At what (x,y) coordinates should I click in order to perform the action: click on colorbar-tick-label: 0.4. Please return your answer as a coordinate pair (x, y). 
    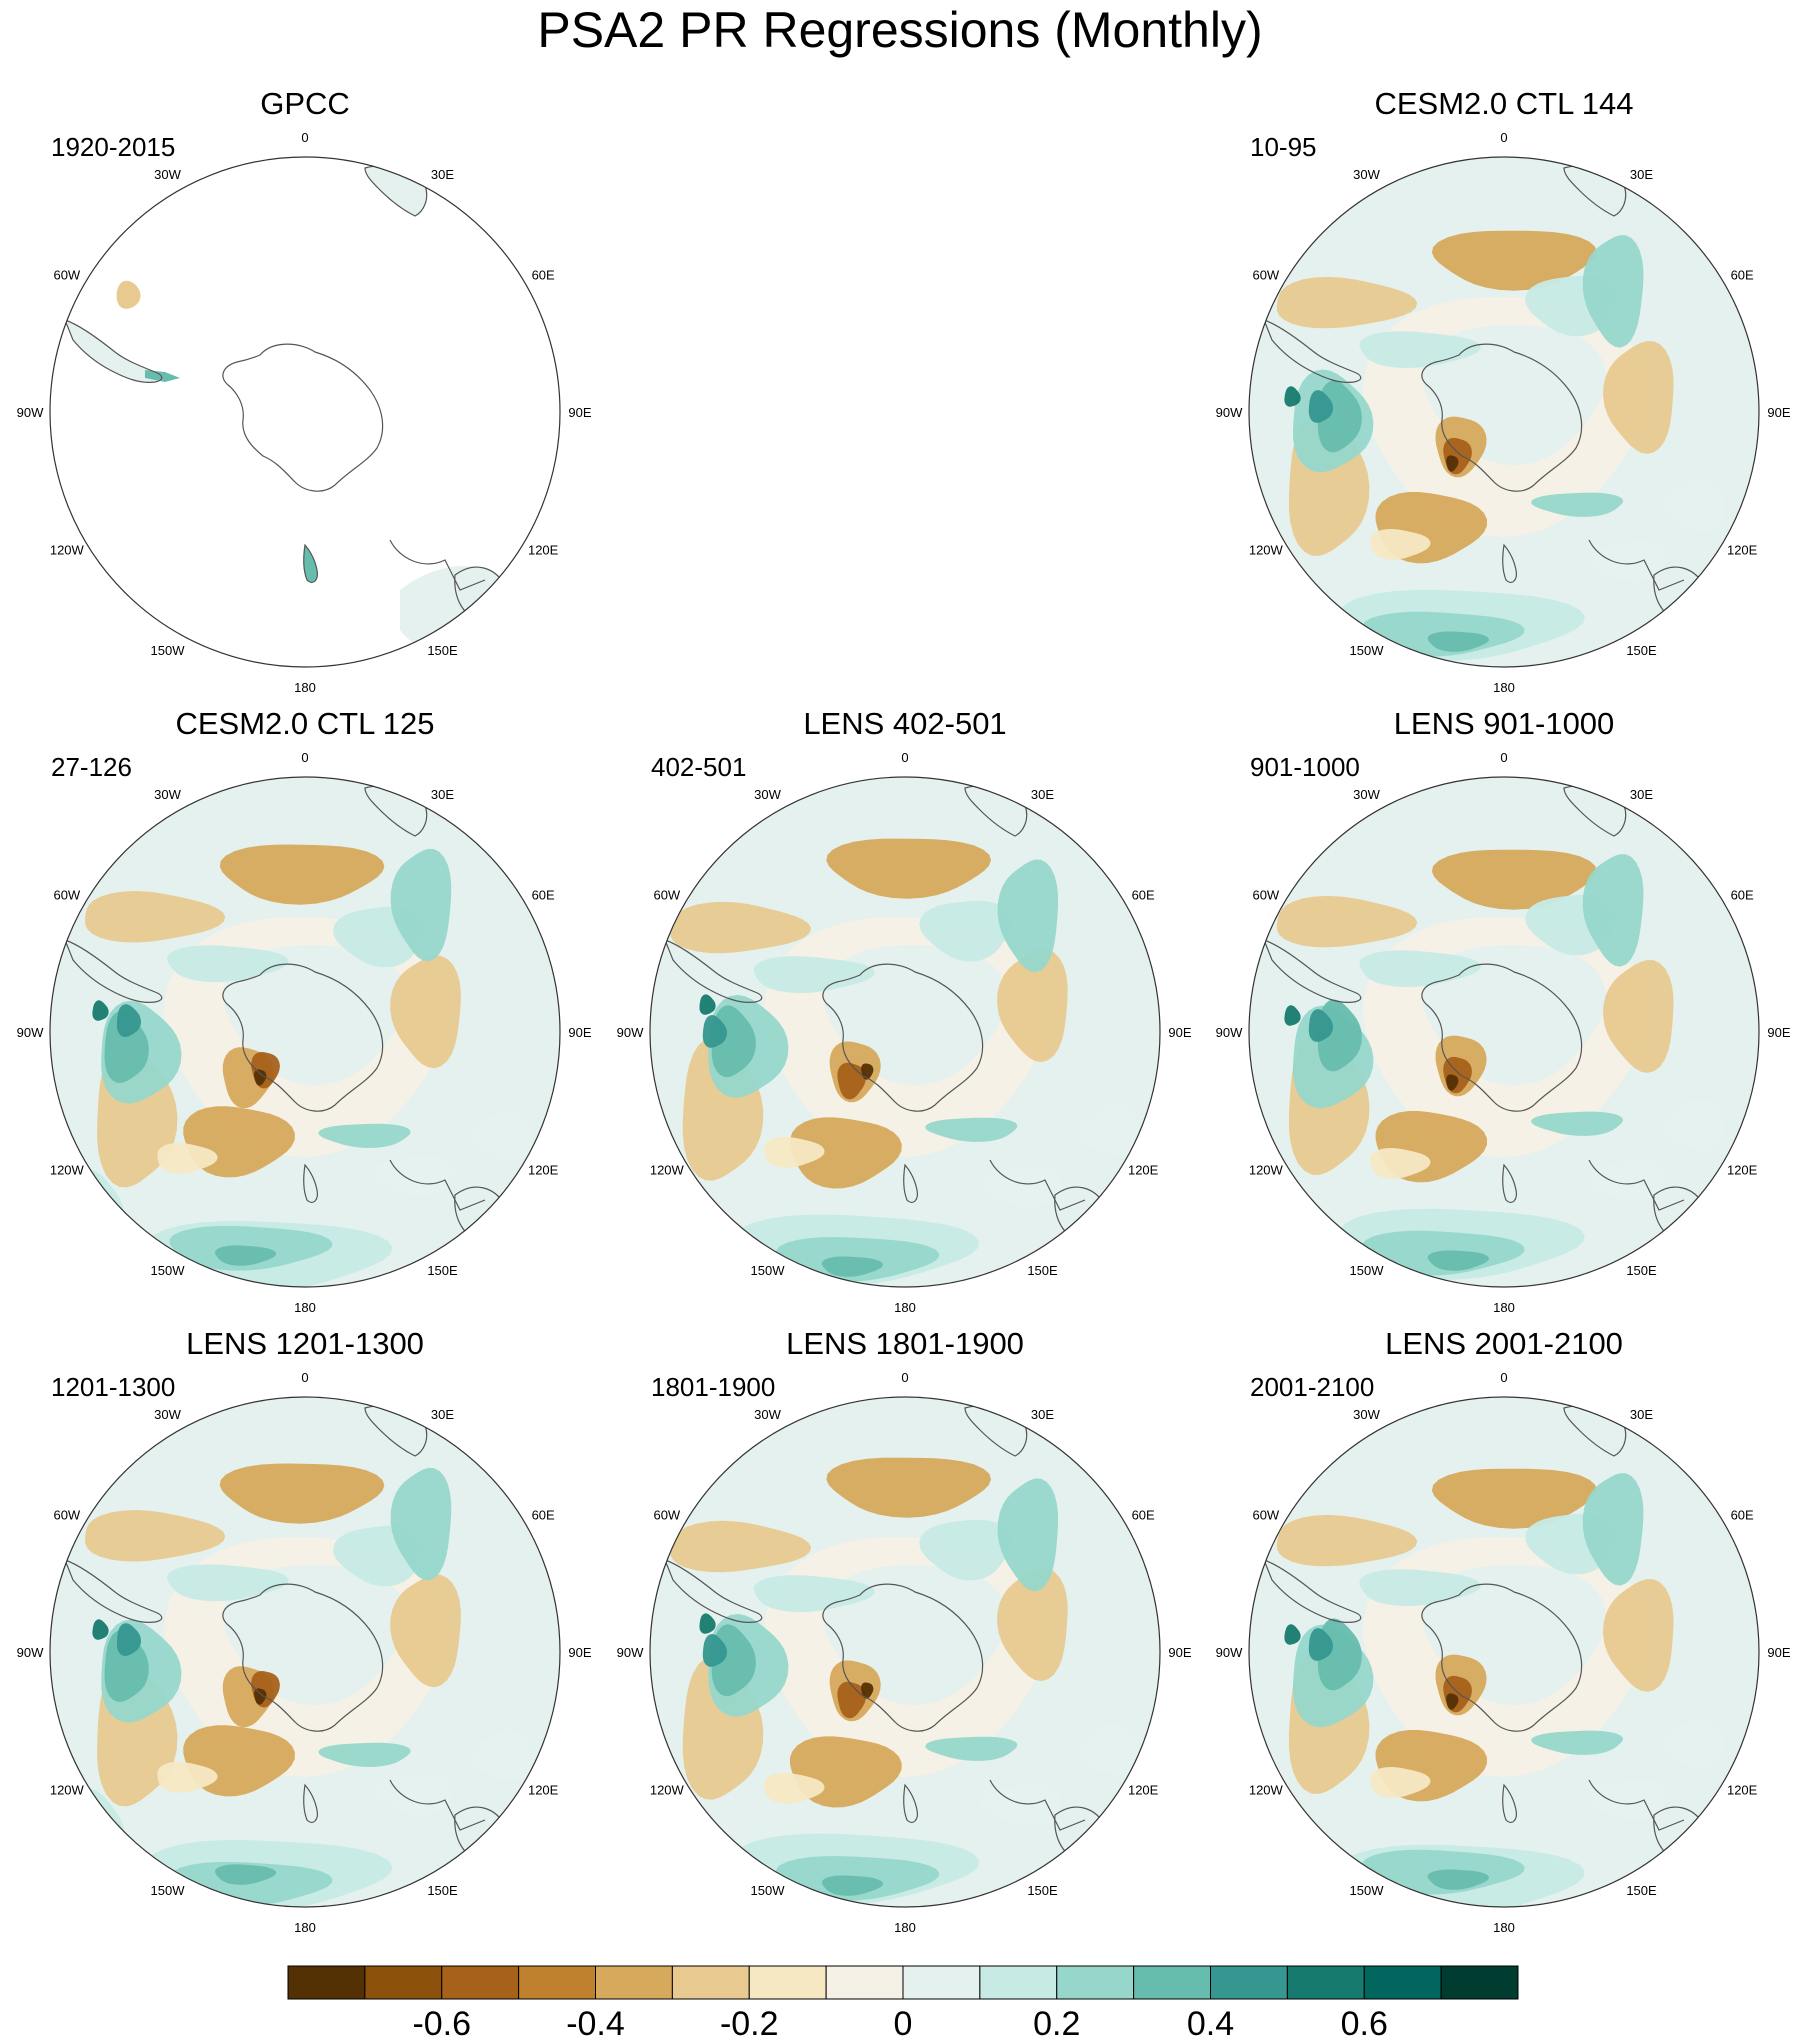
    Looking at the image, I should click on (1210, 2023).